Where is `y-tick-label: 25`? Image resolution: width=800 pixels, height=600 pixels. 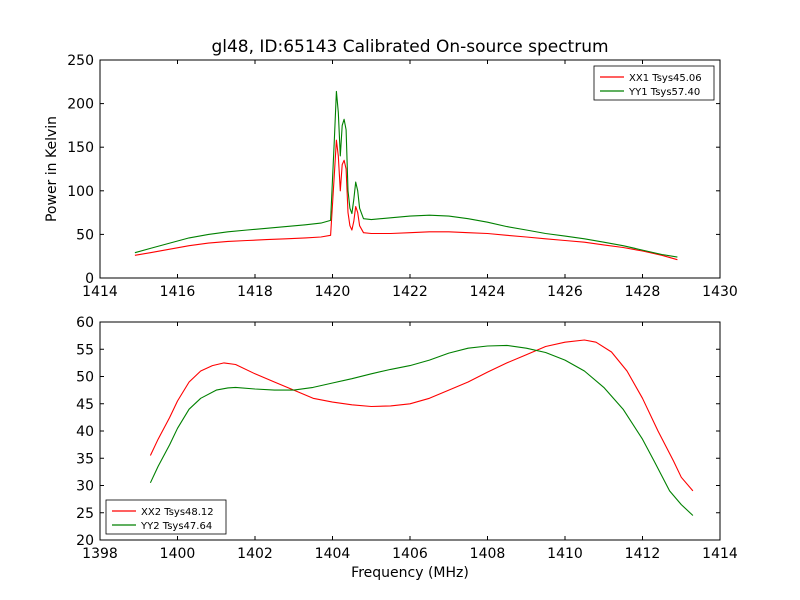
y-tick-label: 25 is located at coordinates (85, 514).